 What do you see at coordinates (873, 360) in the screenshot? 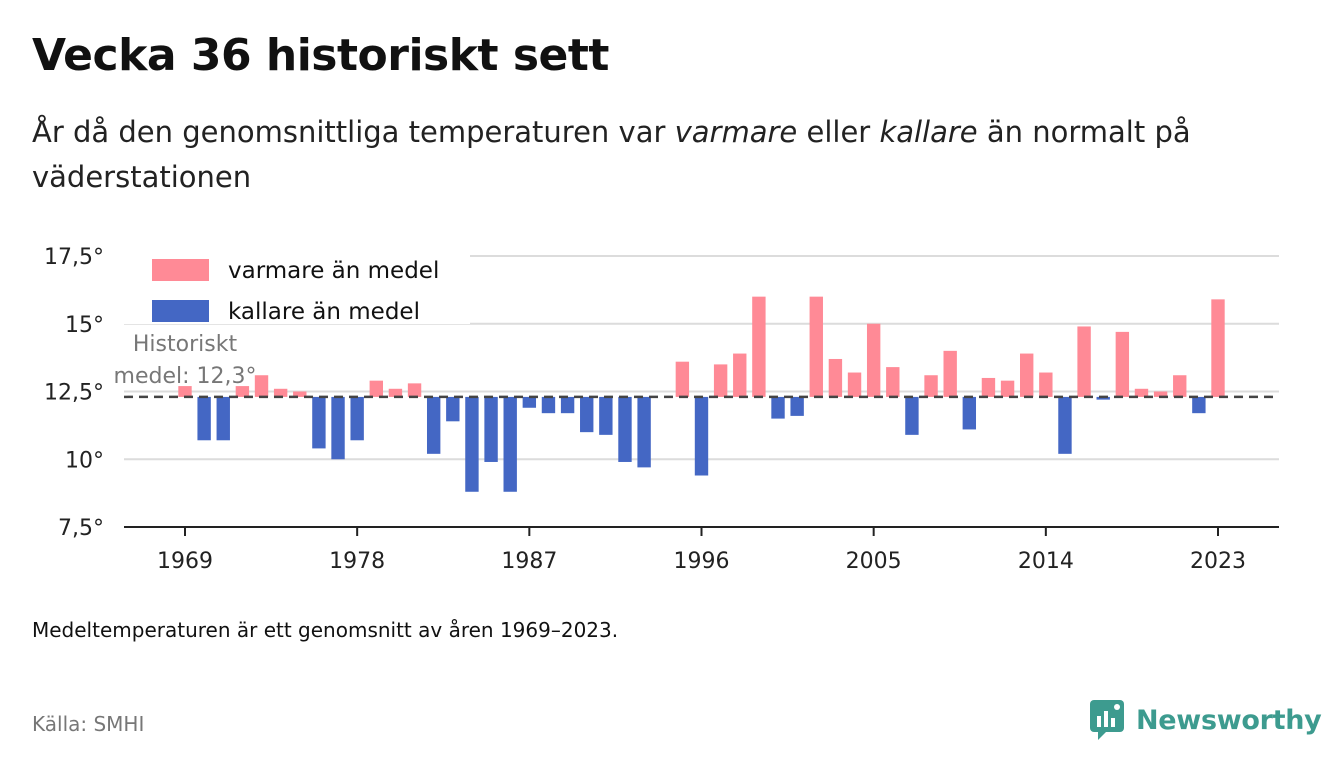
I see `bar-2005` at bounding box center [873, 360].